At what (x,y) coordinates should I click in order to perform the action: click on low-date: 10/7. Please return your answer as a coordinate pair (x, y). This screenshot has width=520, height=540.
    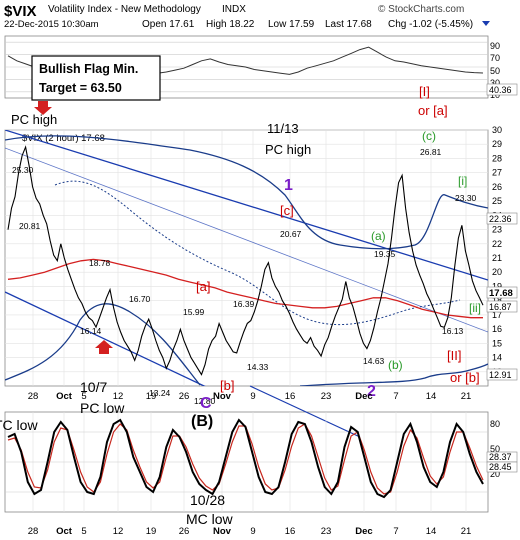
    Looking at the image, I should click on (93, 387).